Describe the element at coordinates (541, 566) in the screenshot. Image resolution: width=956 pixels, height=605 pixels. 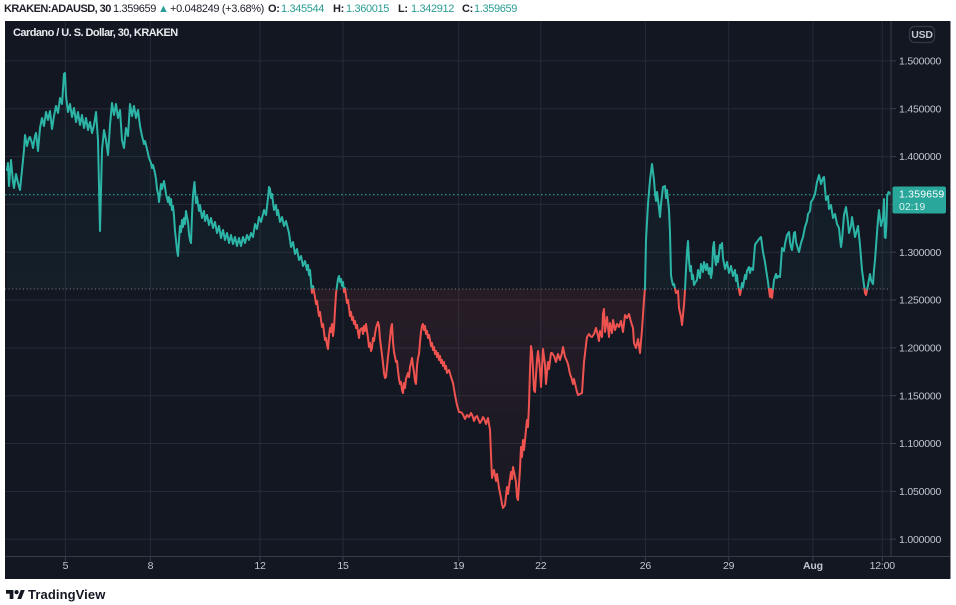
I see `svg-text: 22` at that location.